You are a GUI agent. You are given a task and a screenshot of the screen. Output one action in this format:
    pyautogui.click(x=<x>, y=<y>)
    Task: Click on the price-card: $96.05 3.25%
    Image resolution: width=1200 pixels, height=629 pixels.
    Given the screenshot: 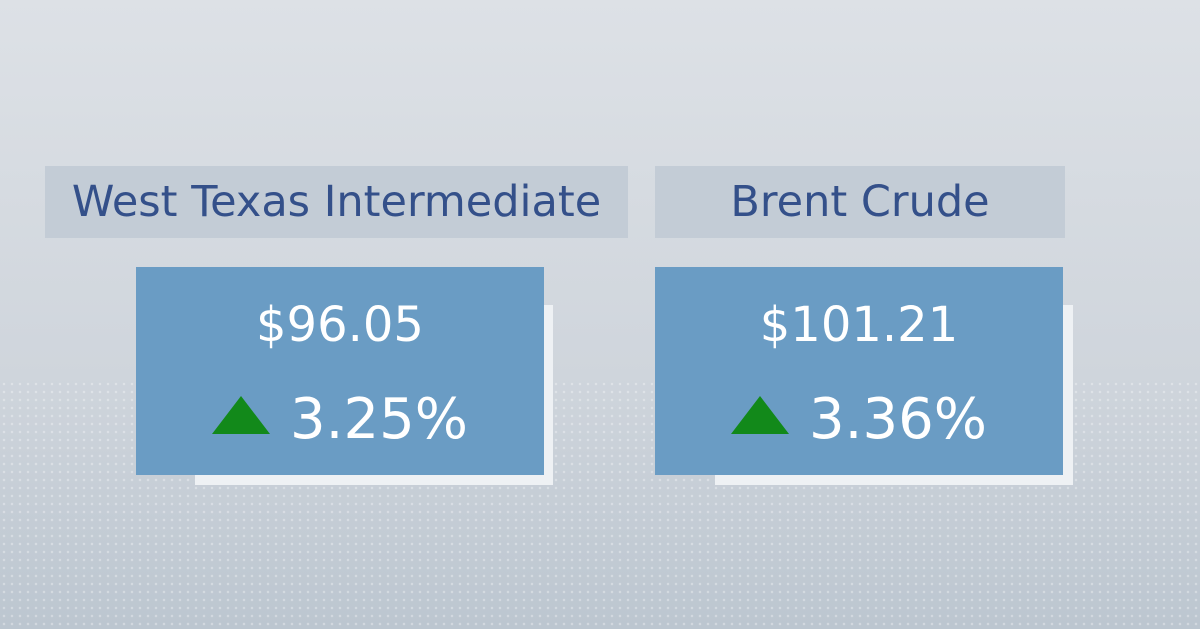 What is the action you would take?
    pyautogui.click(x=340, y=371)
    